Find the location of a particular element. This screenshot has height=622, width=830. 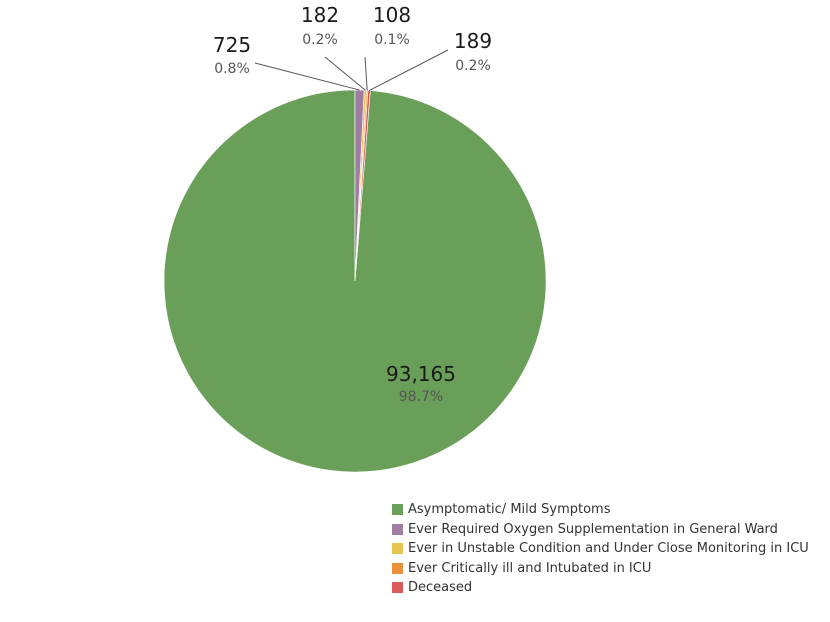

value-label-deceased: 189 is located at coordinates (473, 41).